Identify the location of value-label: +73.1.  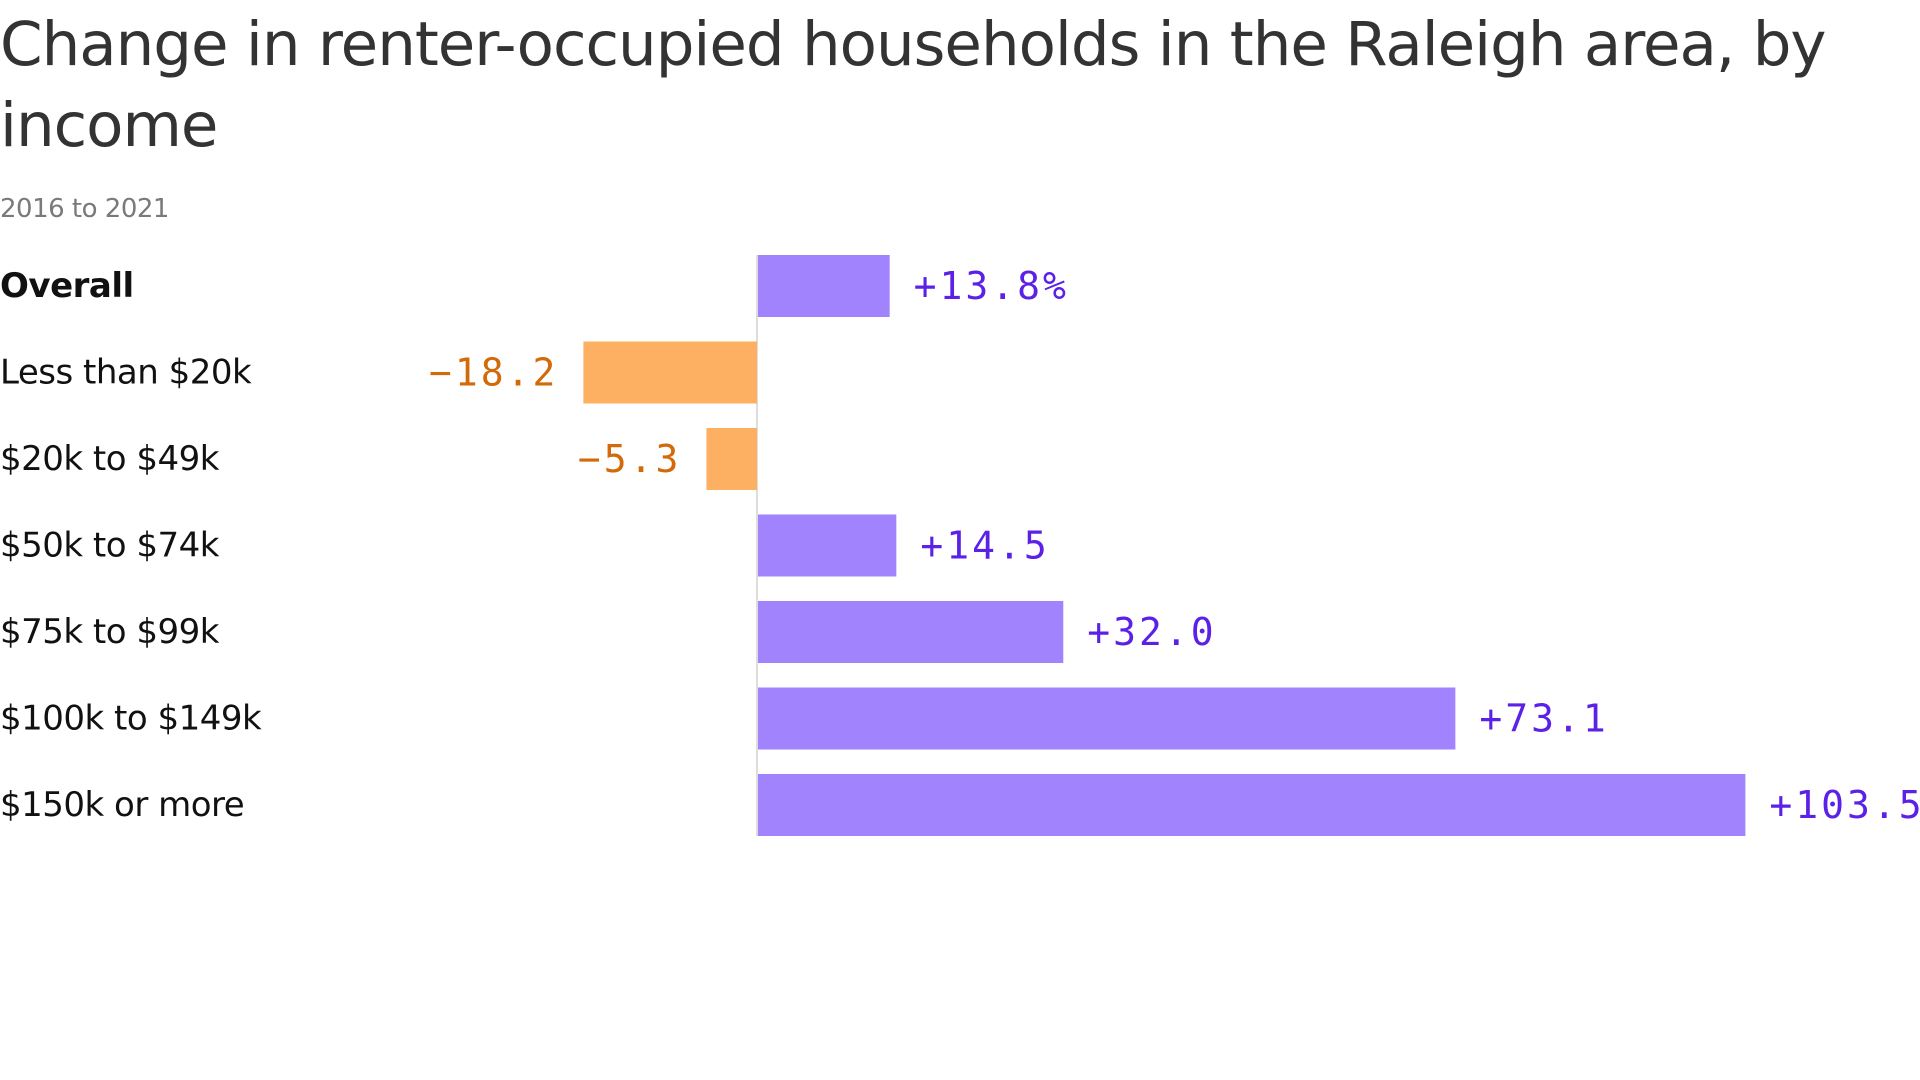
(1543, 719).